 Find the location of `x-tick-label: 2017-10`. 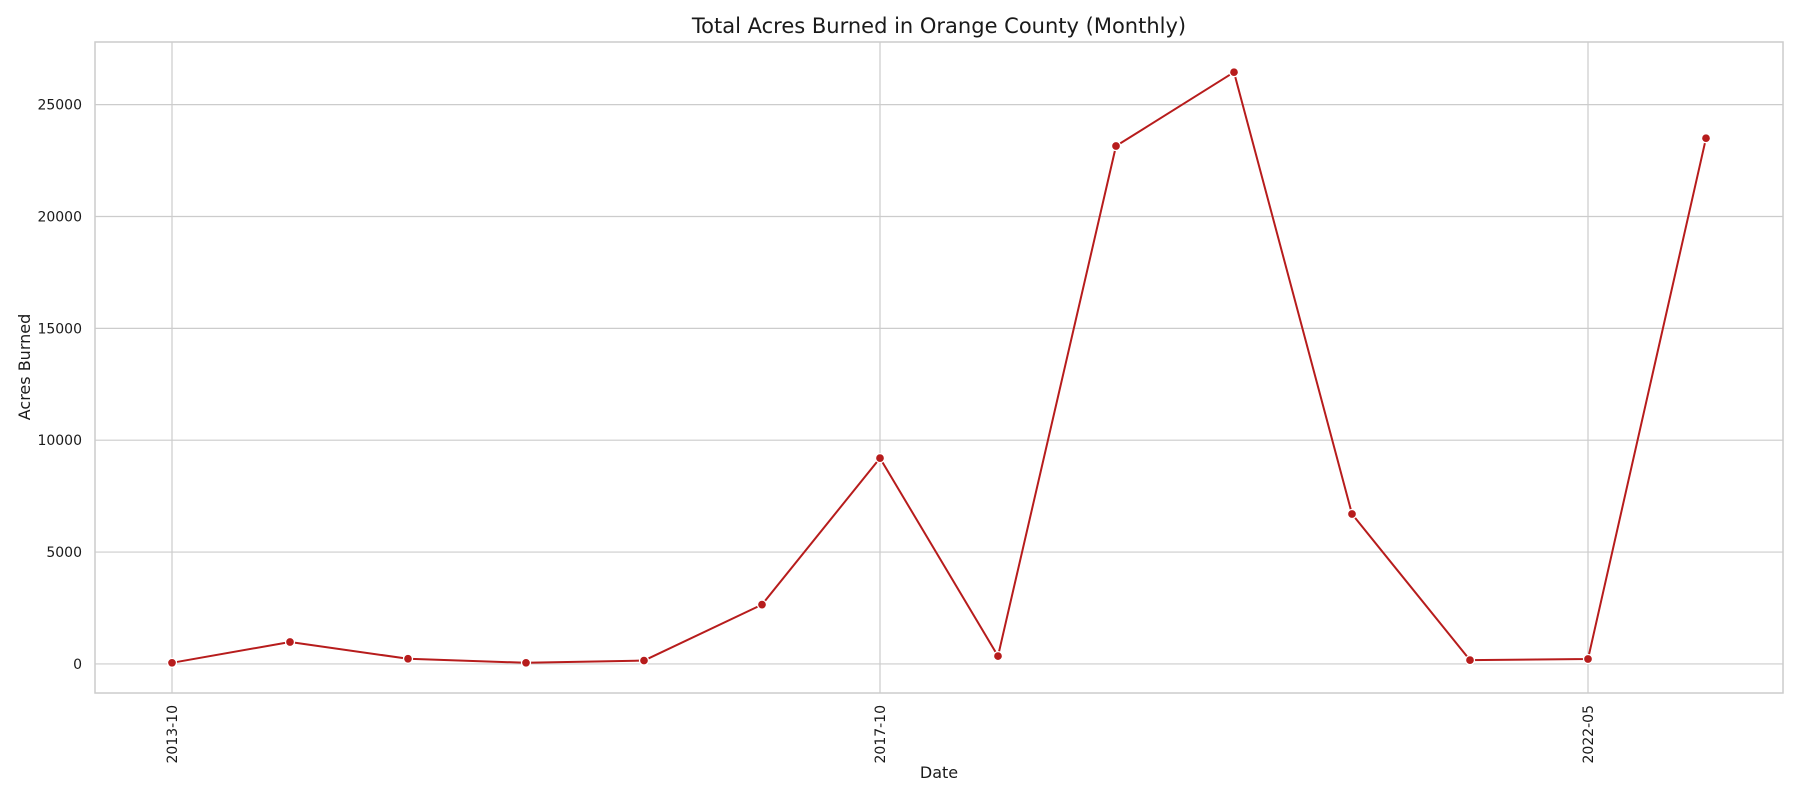

x-tick-label: 2017-10 is located at coordinates (881, 734).